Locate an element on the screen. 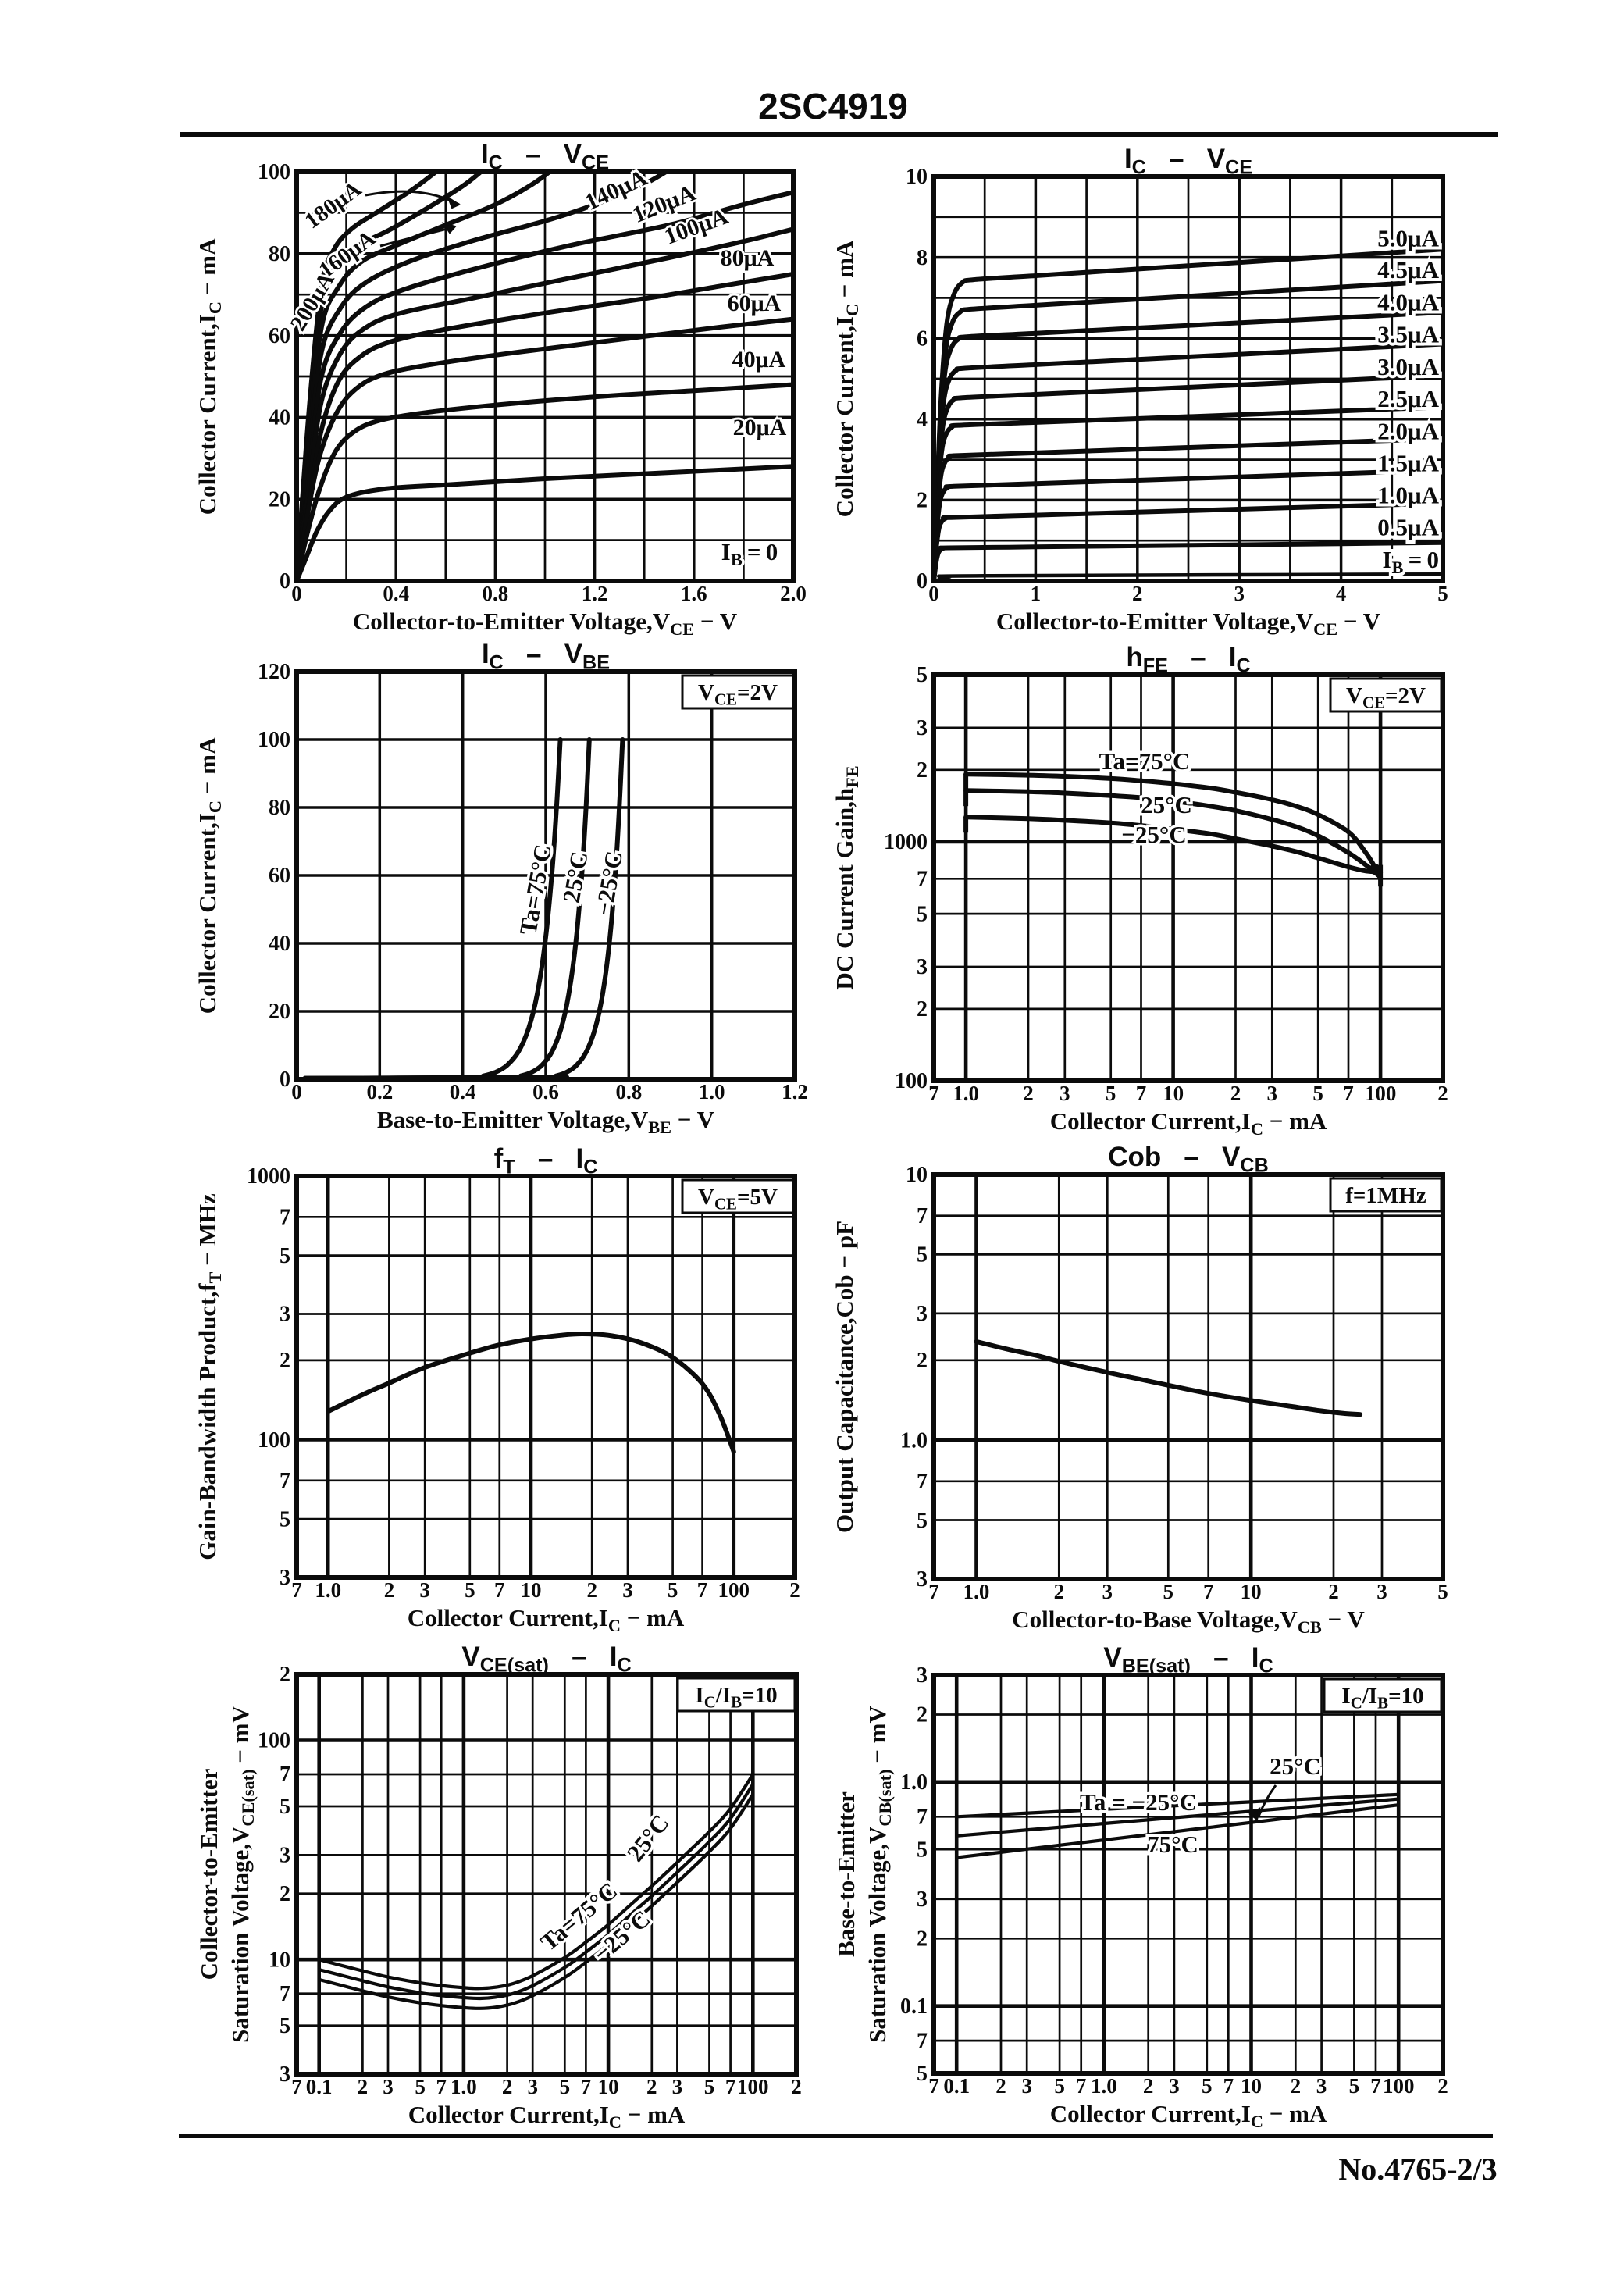  svg-text: IC​ – VCE​ is located at coordinates (545, 156).